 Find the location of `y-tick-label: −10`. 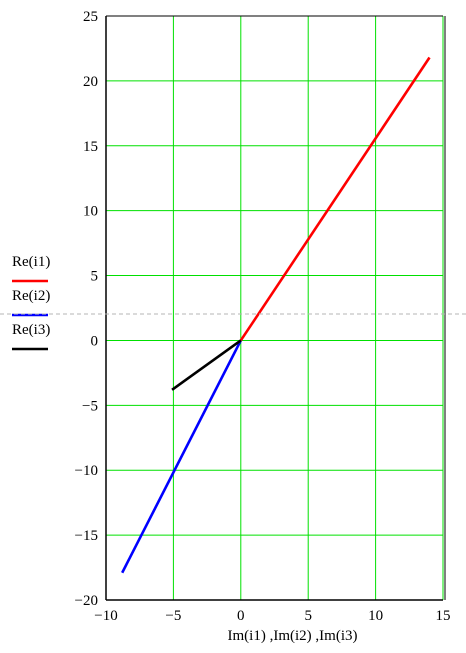

y-tick-label: −10 is located at coordinates (86, 471).